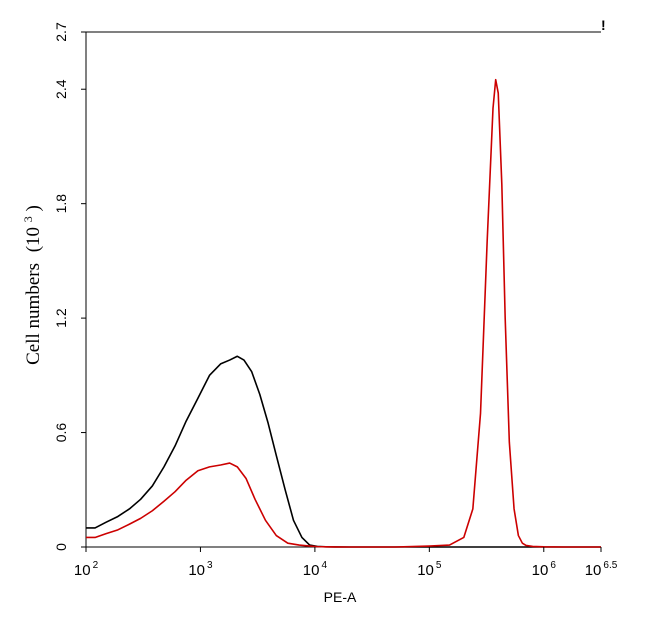 Image resolution: width=648 pixels, height=619 pixels. Describe the element at coordinates (61, 433) in the screenshot. I see `y-tick-label: 0.6` at that location.